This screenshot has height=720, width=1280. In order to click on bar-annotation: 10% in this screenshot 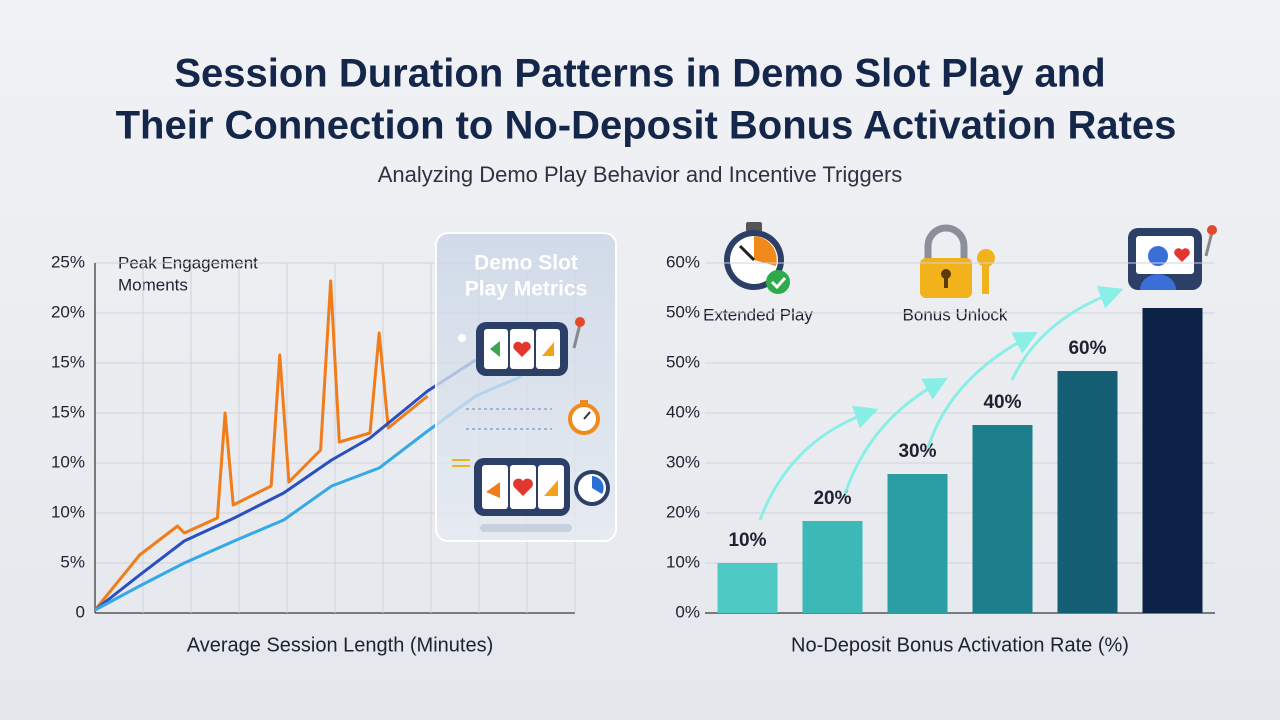, I will do `click(747, 540)`.